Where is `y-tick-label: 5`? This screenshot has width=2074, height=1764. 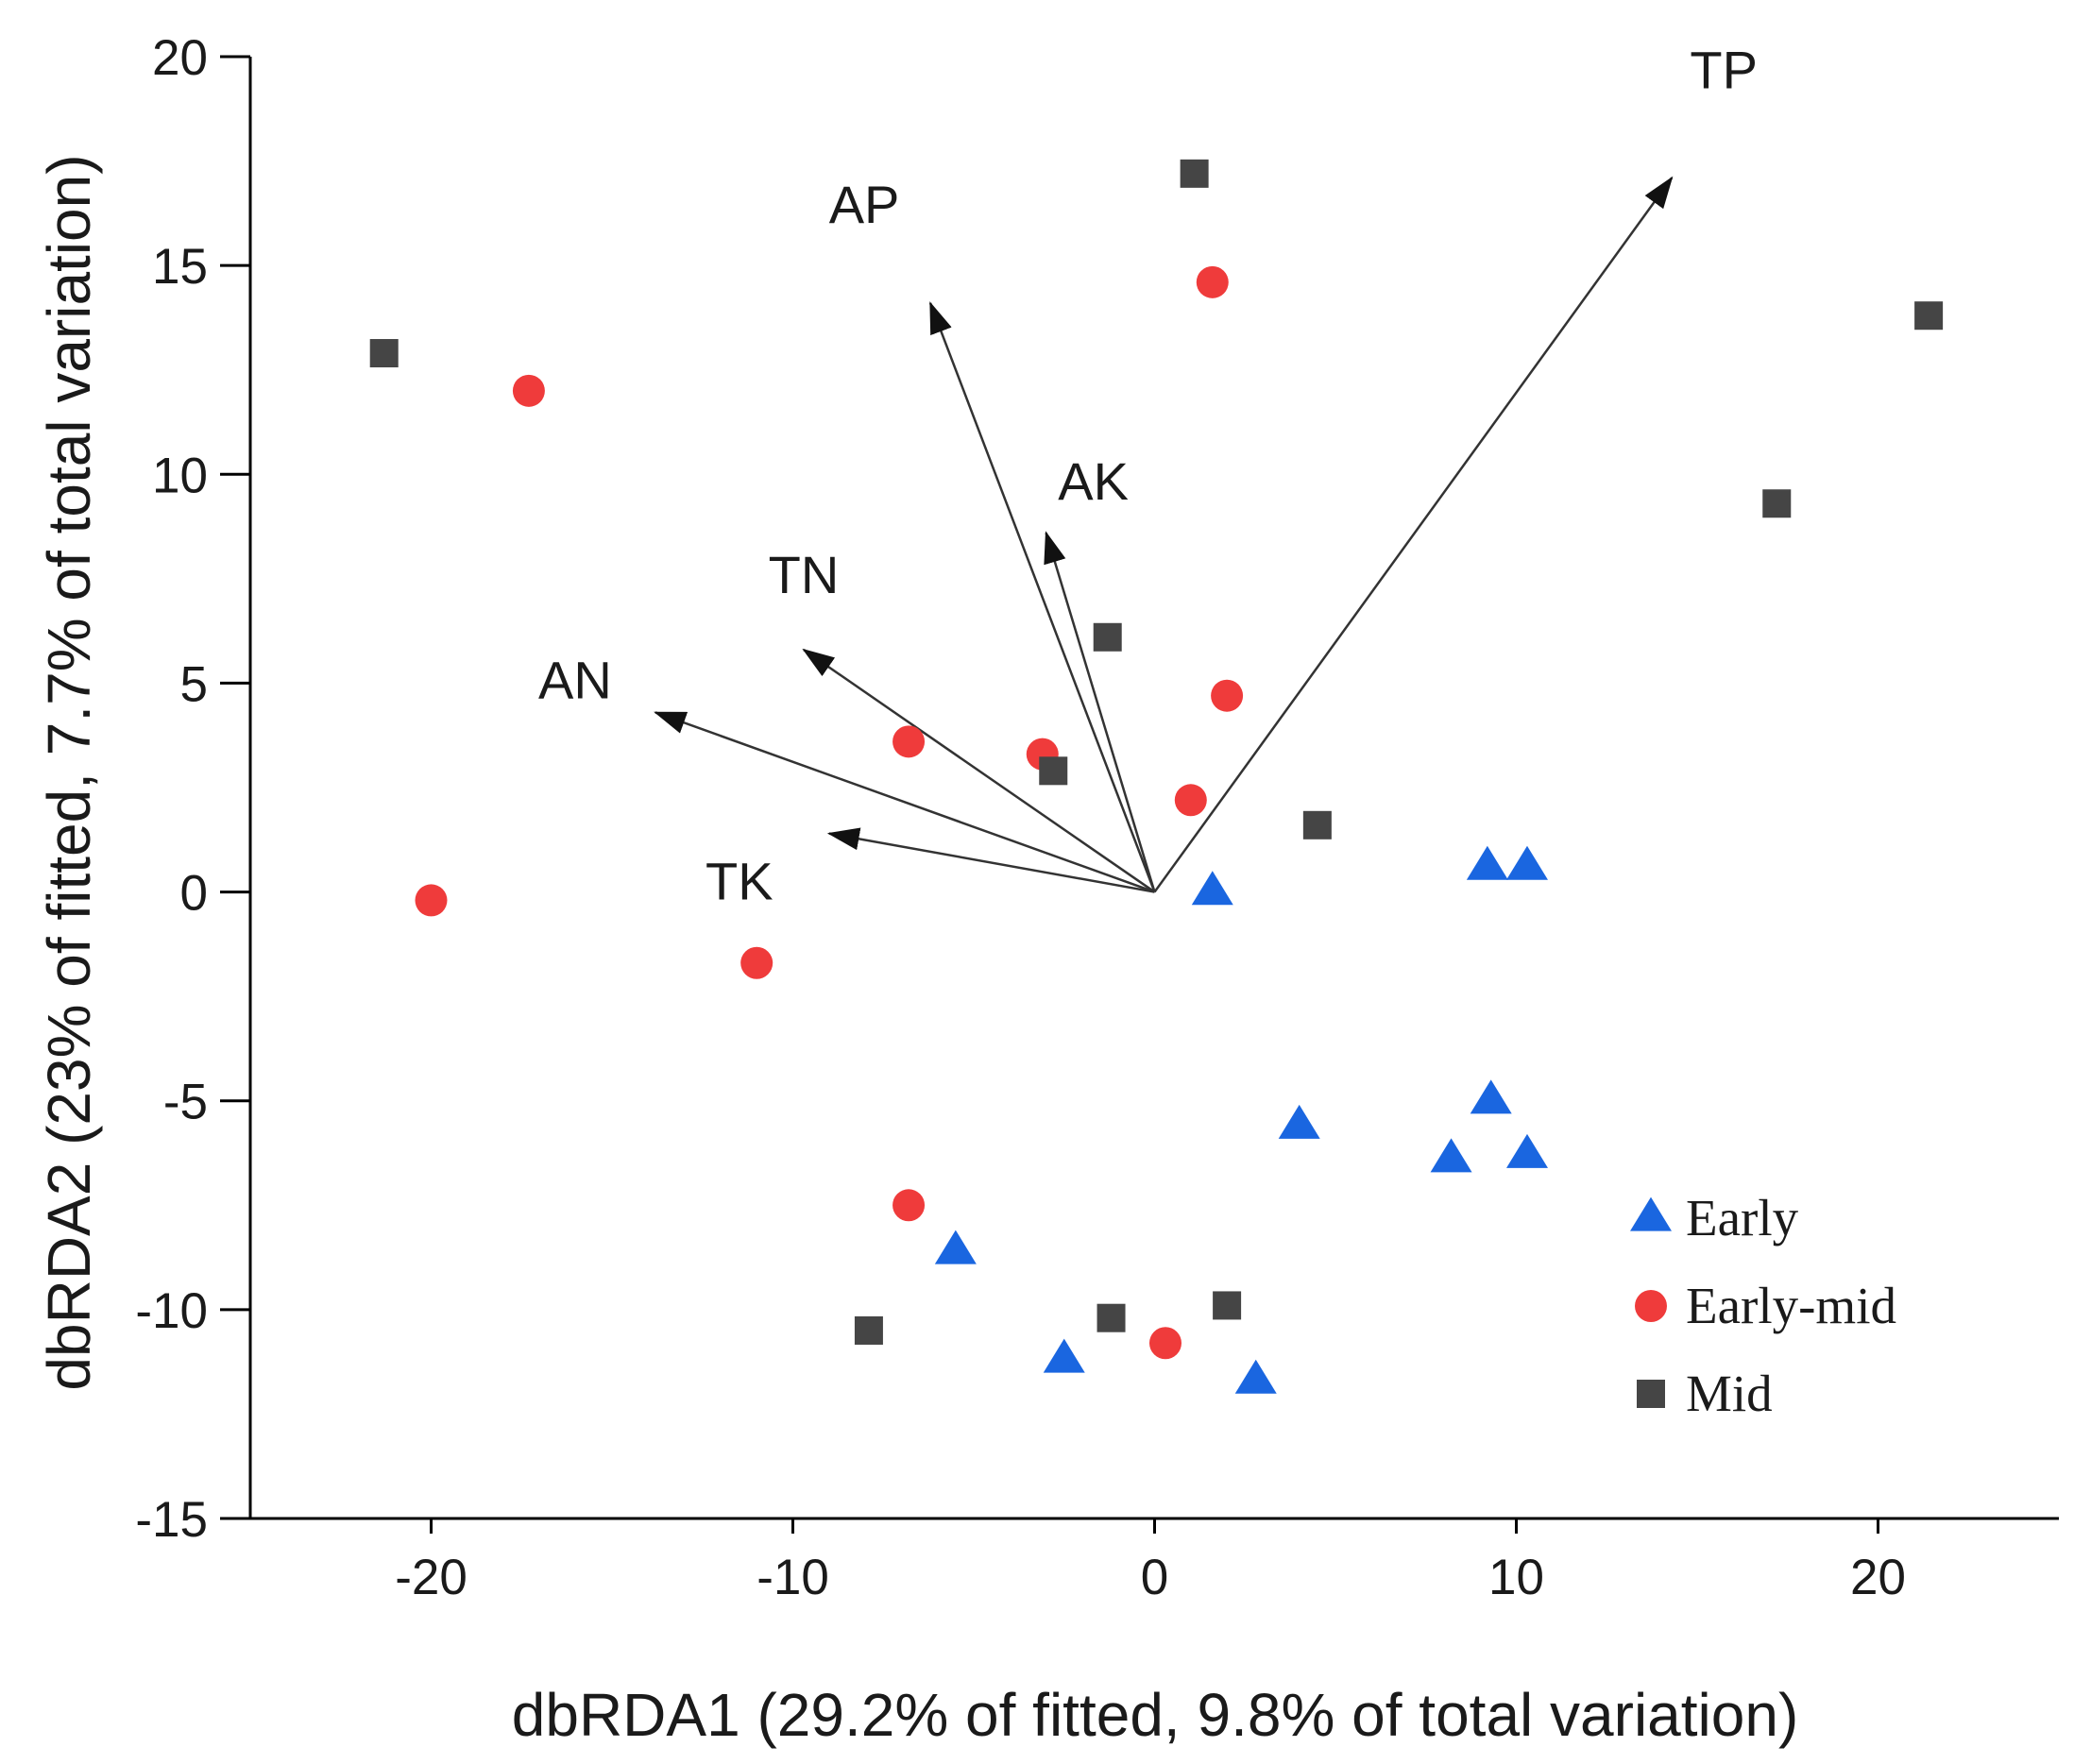 y-tick-label: 5 is located at coordinates (194, 684).